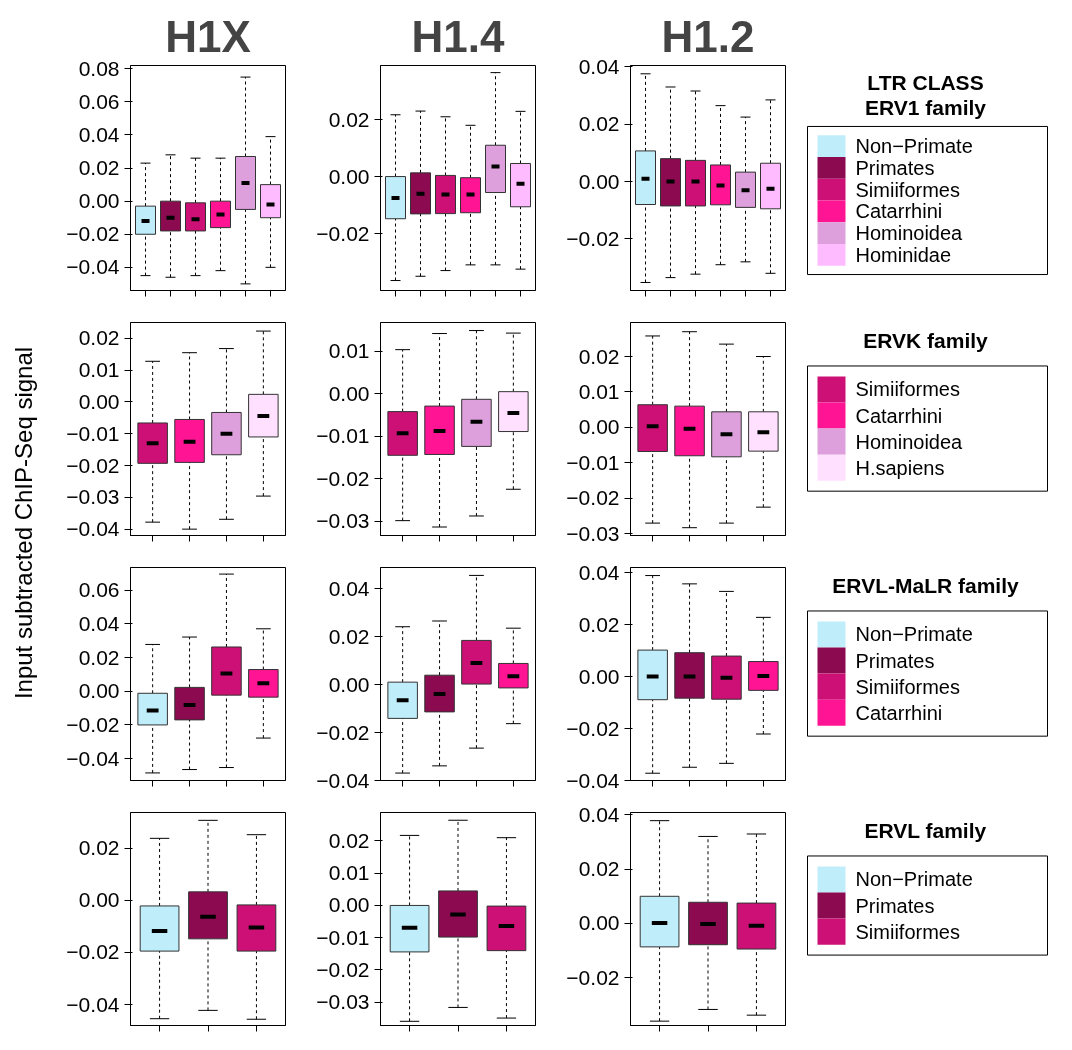 This screenshot has height=1050, width=1072. Describe the element at coordinates (925, 831) in the screenshot. I see `legend-title: ERVL family` at that location.